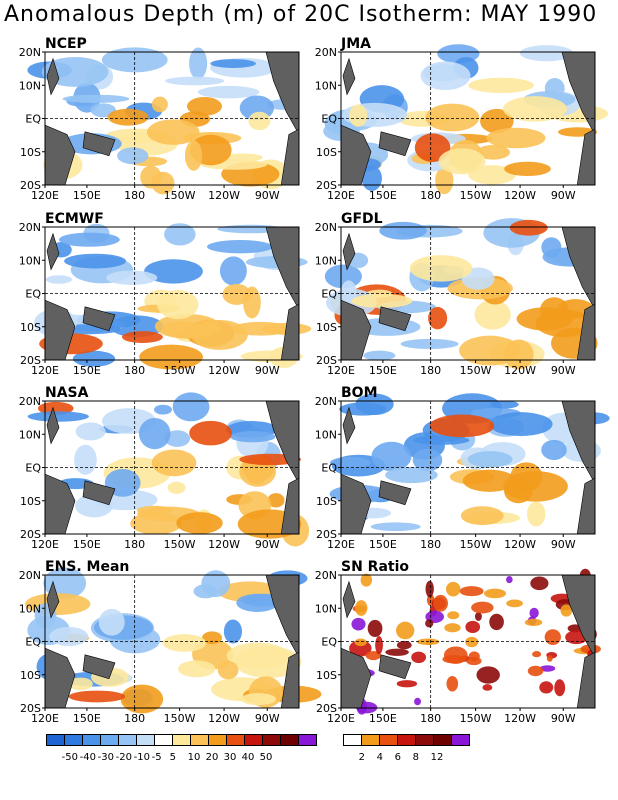 Image resolution: width=618 pixels, height=800 pixels. I want to click on colorbar-label: 50, so click(266, 757).